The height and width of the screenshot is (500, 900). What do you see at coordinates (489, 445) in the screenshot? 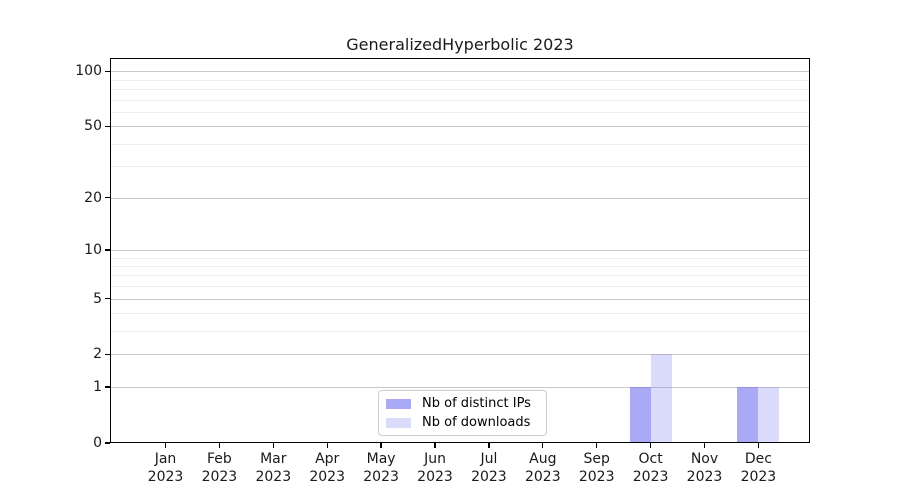
I see `x-tickmark-jul` at bounding box center [489, 445].